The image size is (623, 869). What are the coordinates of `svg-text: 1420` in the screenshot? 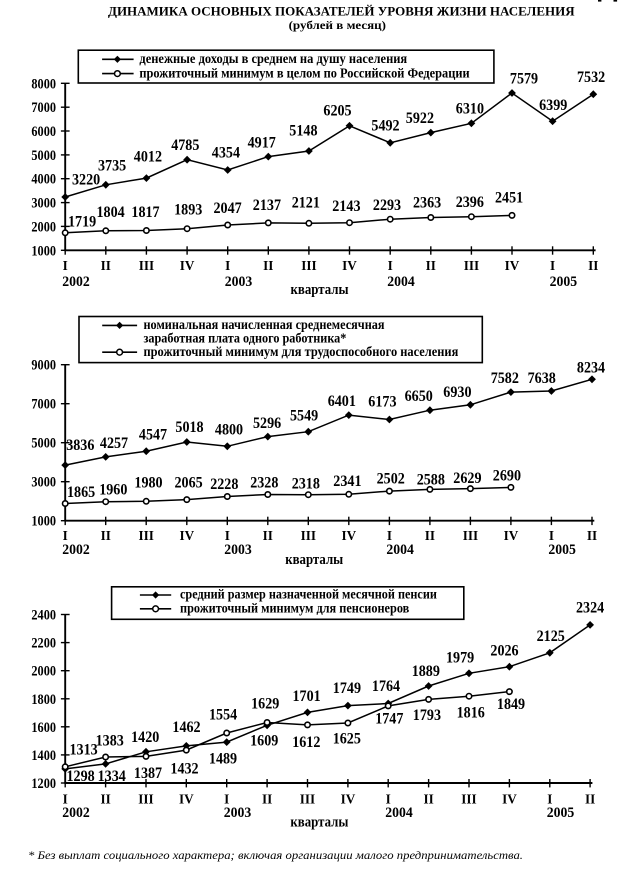 It's located at (145, 737).